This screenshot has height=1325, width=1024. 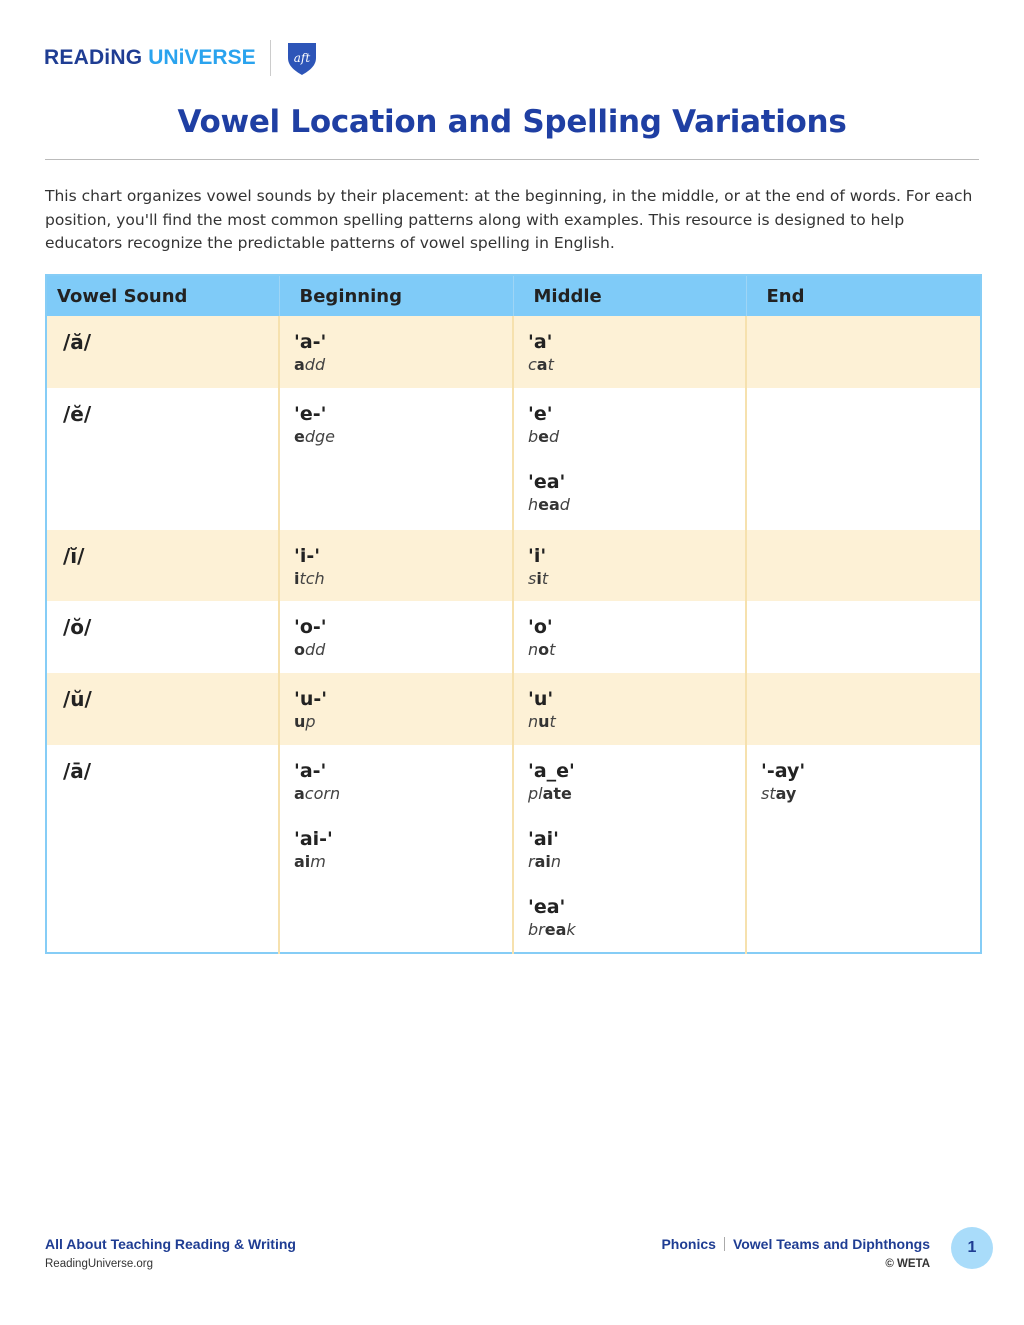 What do you see at coordinates (863, 794) in the screenshot?
I see `example-word: stay` at bounding box center [863, 794].